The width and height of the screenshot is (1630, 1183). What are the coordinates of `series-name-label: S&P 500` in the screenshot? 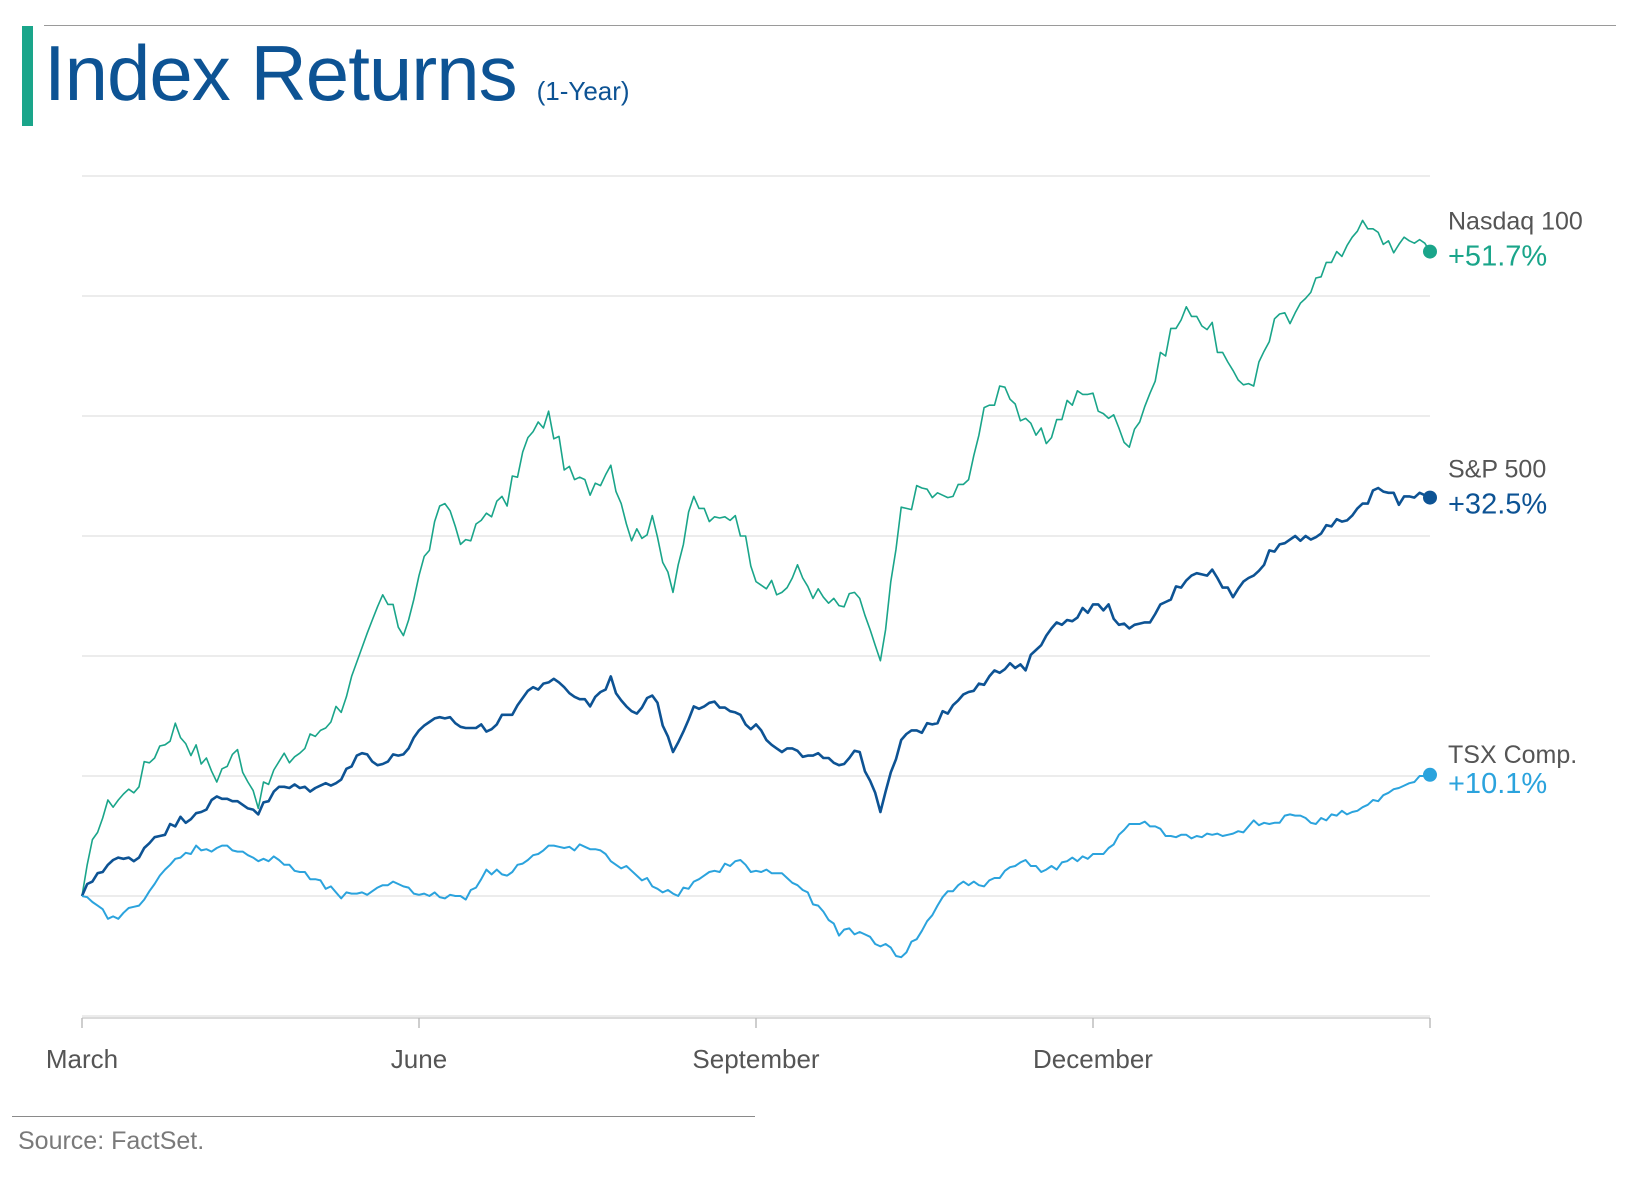 It's located at (1497, 470).